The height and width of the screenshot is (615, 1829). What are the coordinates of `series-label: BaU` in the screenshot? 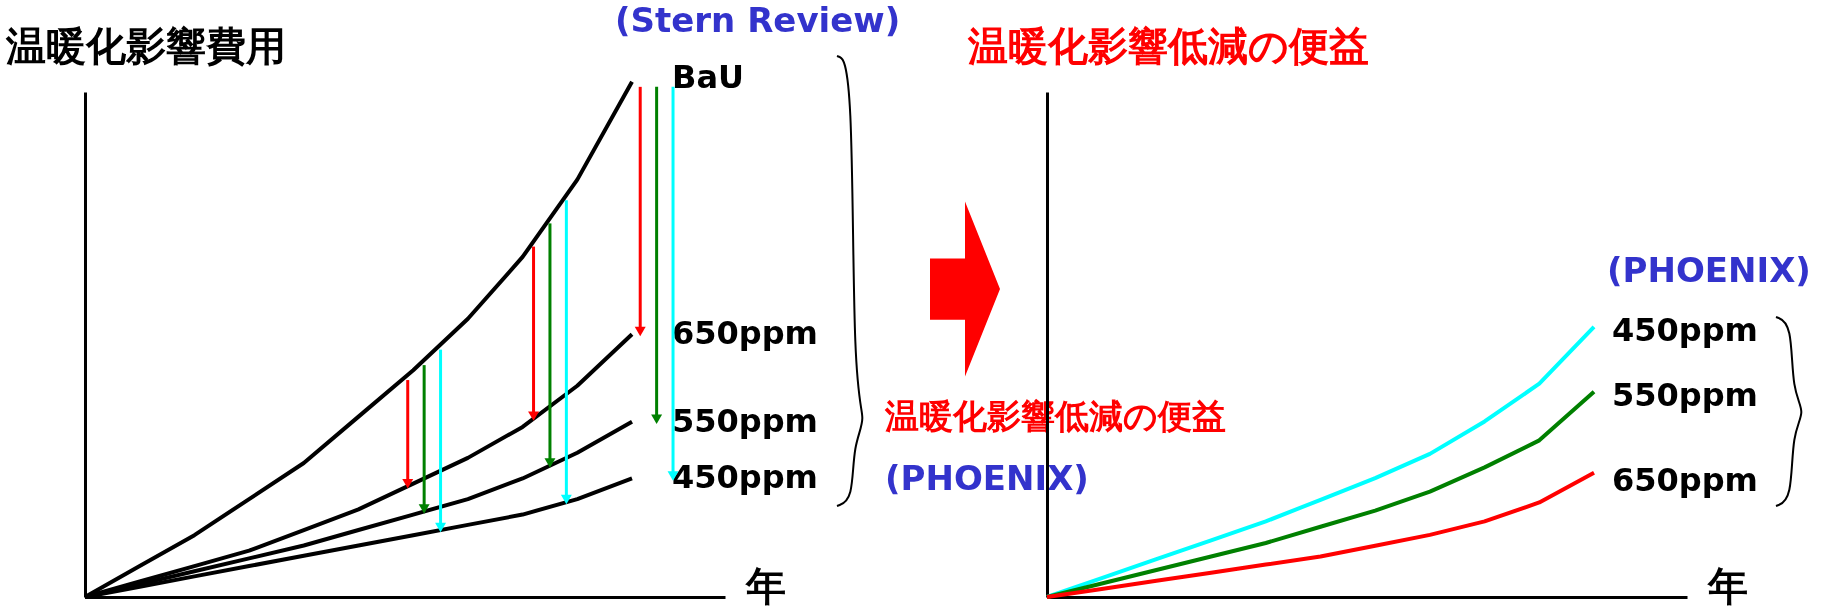 It's located at (708, 76).